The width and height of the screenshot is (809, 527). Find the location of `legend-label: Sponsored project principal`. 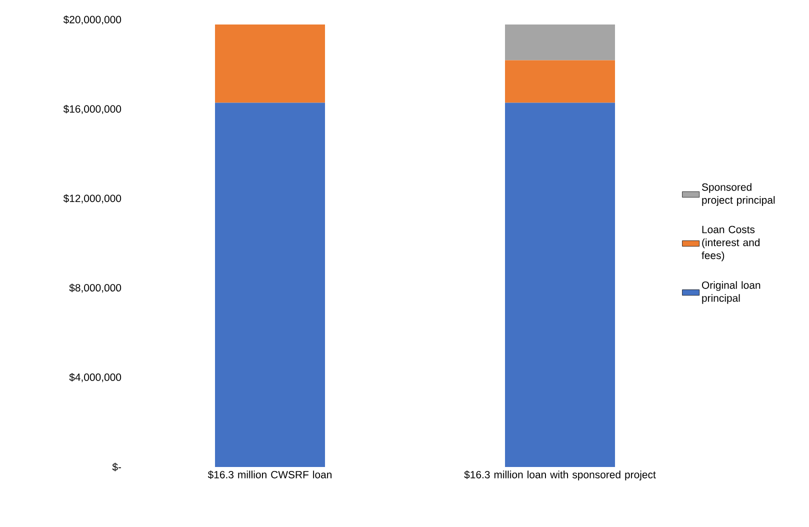

legend-label: Sponsored project principal is located at coordinates (738, 194).